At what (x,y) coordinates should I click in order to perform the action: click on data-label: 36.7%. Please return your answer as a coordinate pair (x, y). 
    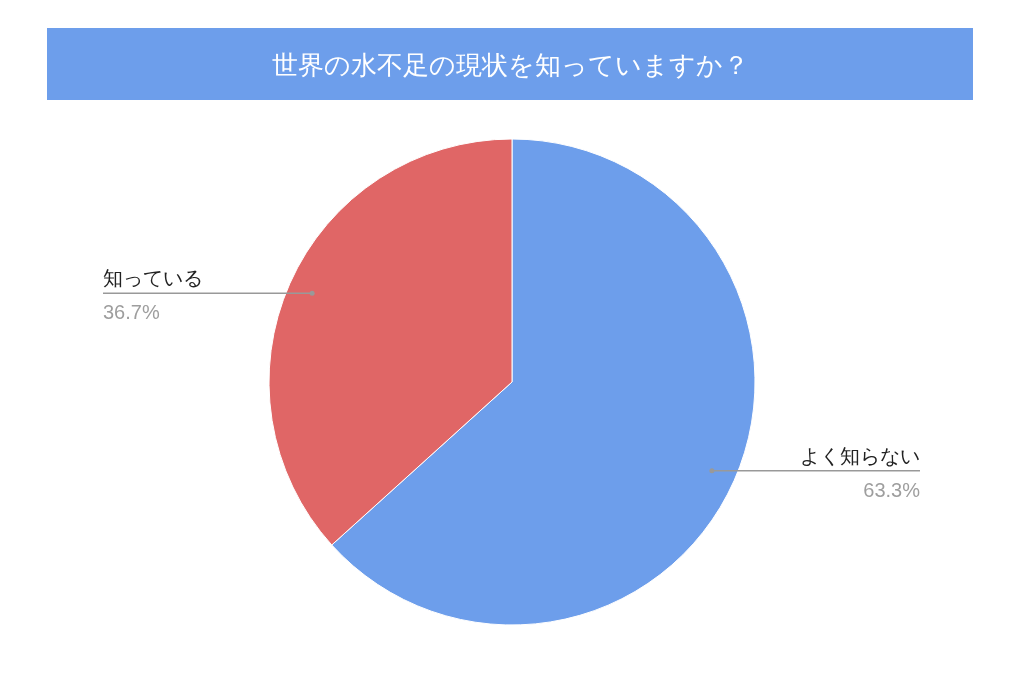
    Looking at the image, I should click on (131, 312).